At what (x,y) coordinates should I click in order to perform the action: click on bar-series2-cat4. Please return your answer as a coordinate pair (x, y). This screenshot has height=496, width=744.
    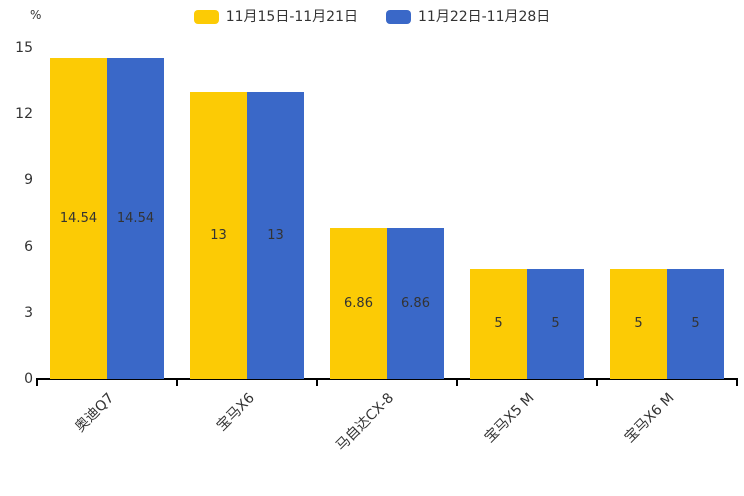
    Looking at the image, I should click on (555, 324).